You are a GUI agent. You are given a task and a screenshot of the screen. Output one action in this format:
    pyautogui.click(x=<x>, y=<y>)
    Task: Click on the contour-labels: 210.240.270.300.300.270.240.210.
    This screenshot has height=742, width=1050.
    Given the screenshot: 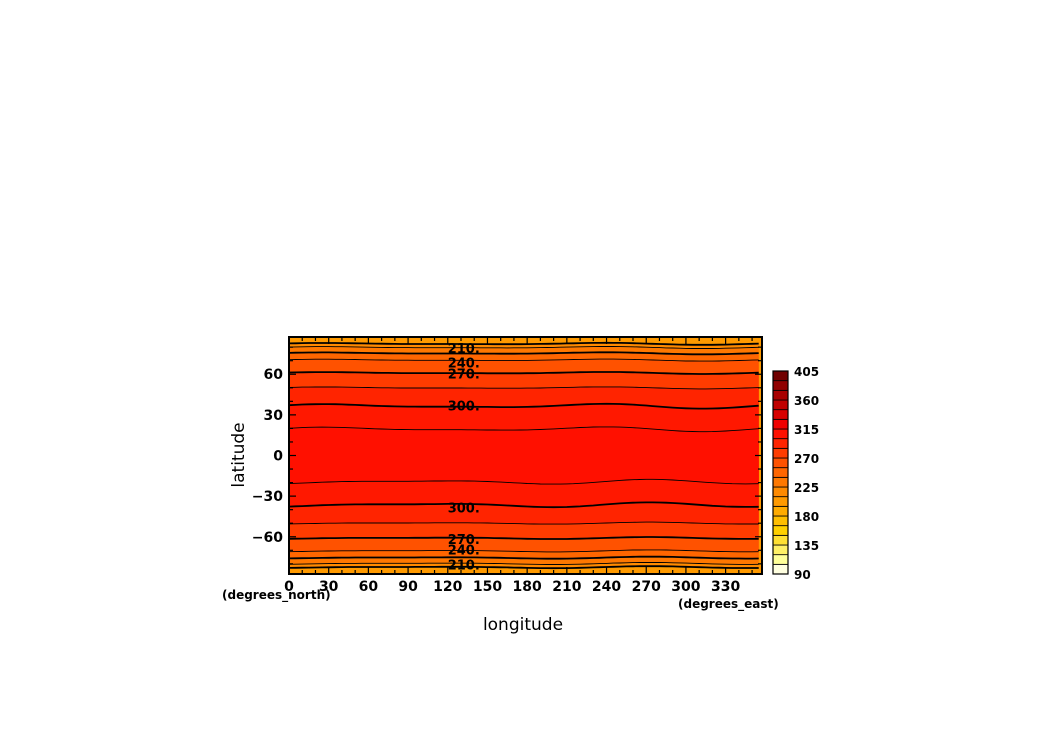 What is the action you would take?
    pyautogui.click(x=464, y=458)
    